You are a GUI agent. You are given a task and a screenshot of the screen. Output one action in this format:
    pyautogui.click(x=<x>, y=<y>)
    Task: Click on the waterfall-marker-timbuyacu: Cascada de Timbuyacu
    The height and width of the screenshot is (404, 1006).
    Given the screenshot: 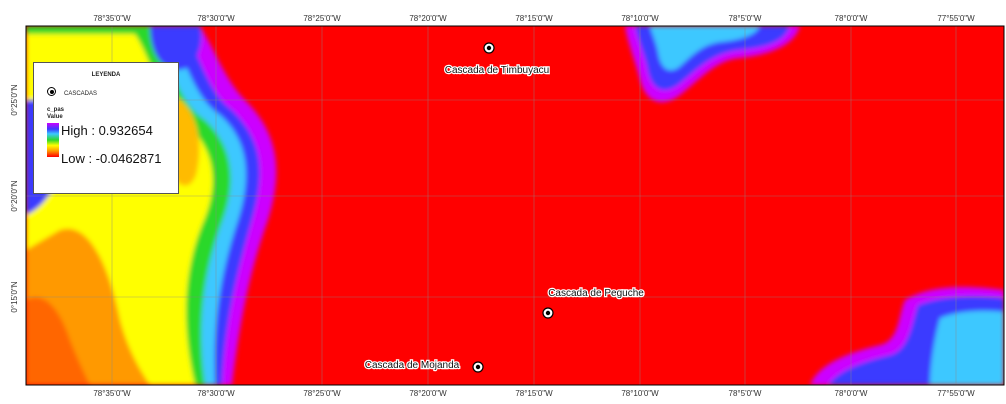 What is the action you would take?
    pyautogui.click(x=497, y=59)
    